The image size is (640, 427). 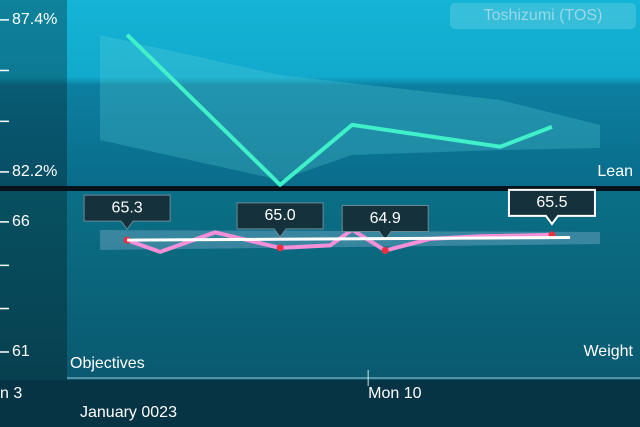 I want to click on y-tick-label: 87.4%, so click(x=34, y=19).